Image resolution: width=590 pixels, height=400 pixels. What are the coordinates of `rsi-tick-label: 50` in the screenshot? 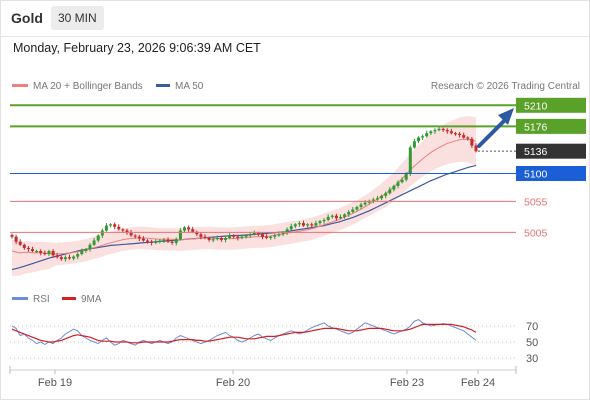 It's located at (532, 343).